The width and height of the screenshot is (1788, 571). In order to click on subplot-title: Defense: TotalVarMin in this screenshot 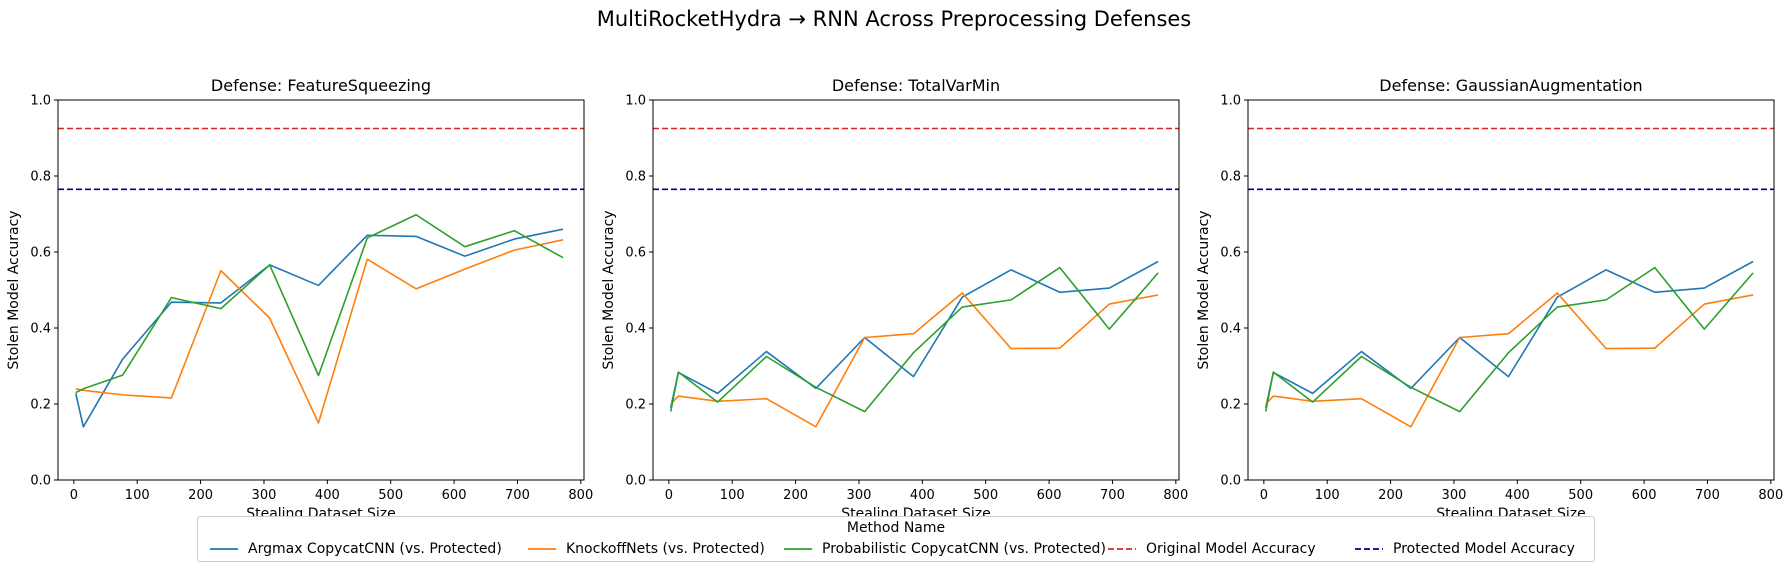, I will do `click(916, 85)`.